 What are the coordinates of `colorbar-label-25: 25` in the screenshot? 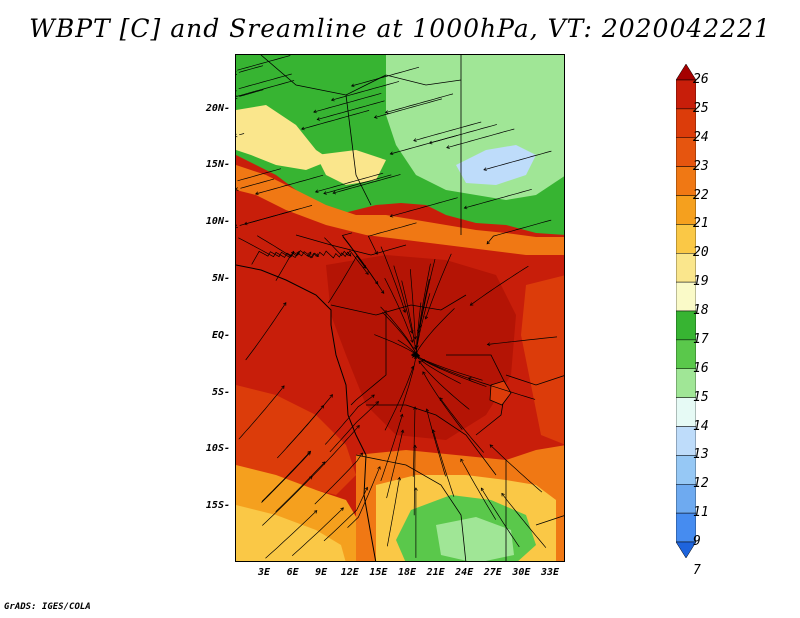 It's located at (701, 108).